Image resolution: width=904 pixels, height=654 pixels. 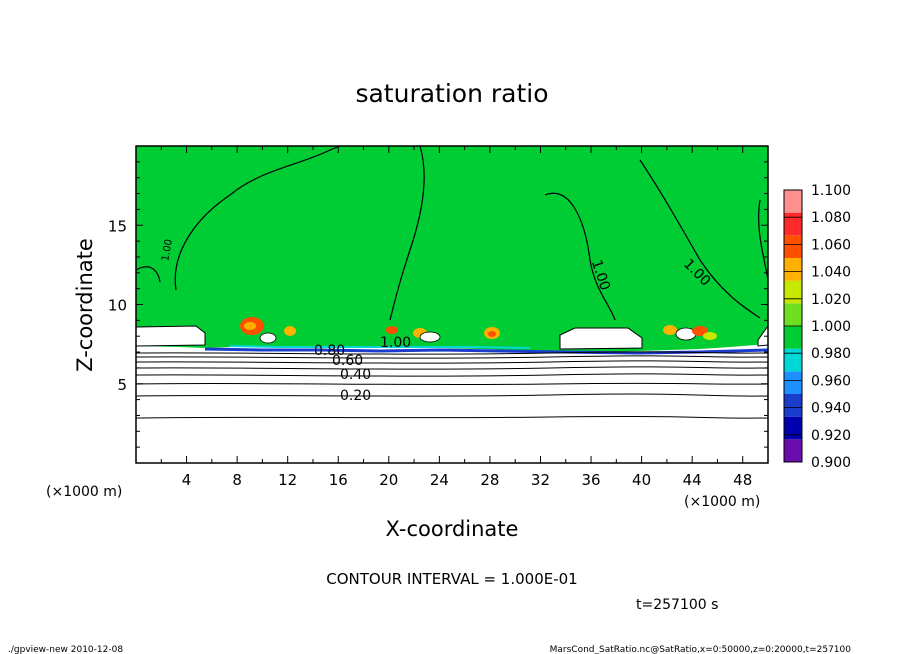 I want to click on x-tick-label: 16, so click(x=338, y=480).